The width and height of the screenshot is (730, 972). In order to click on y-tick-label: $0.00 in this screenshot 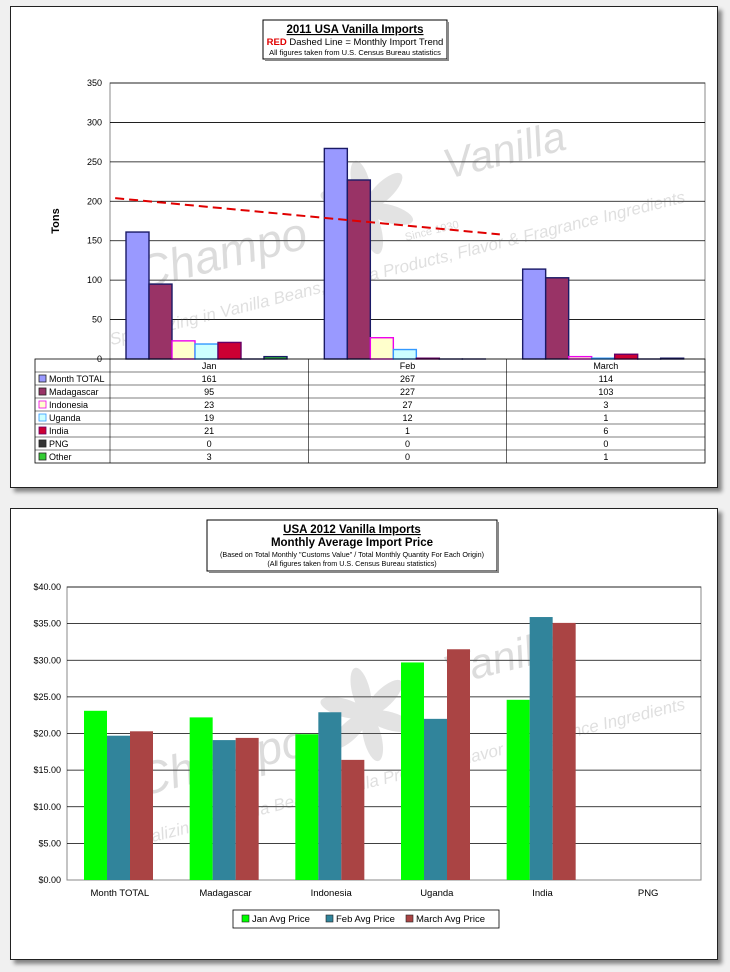, I will do `click(49, 880)`.